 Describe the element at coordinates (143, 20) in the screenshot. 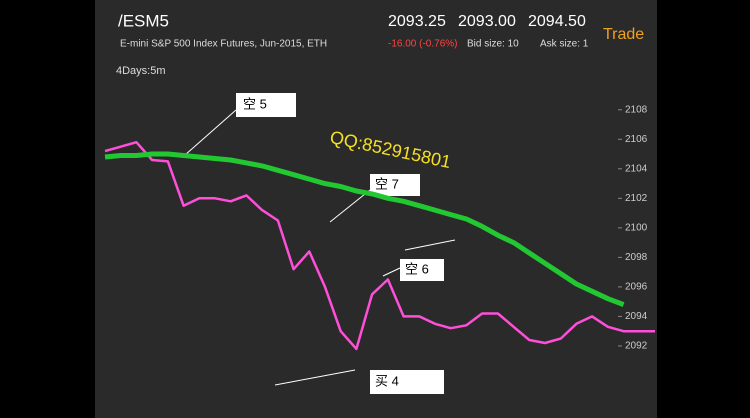

I see `symbol: /ESM5` at that location.